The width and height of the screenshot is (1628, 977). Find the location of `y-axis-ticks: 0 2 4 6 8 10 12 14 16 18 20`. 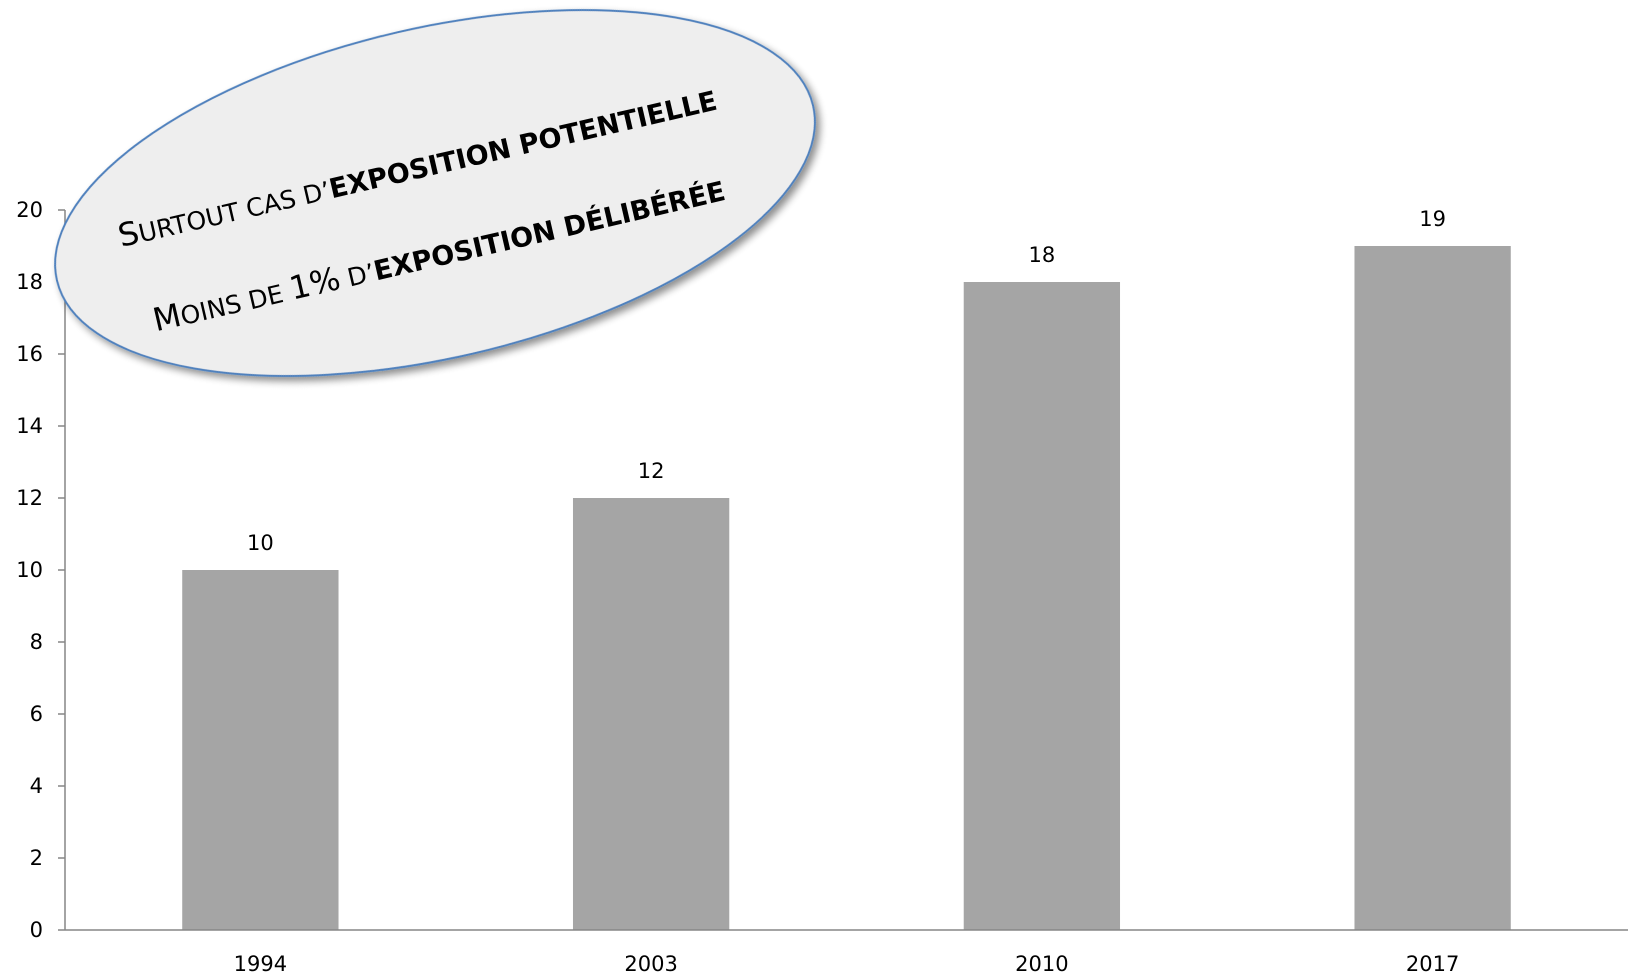

y-axis-ticks: 0 2 4 6 8 10 12 14 16 18 20 is located at coordinates (40, 570).